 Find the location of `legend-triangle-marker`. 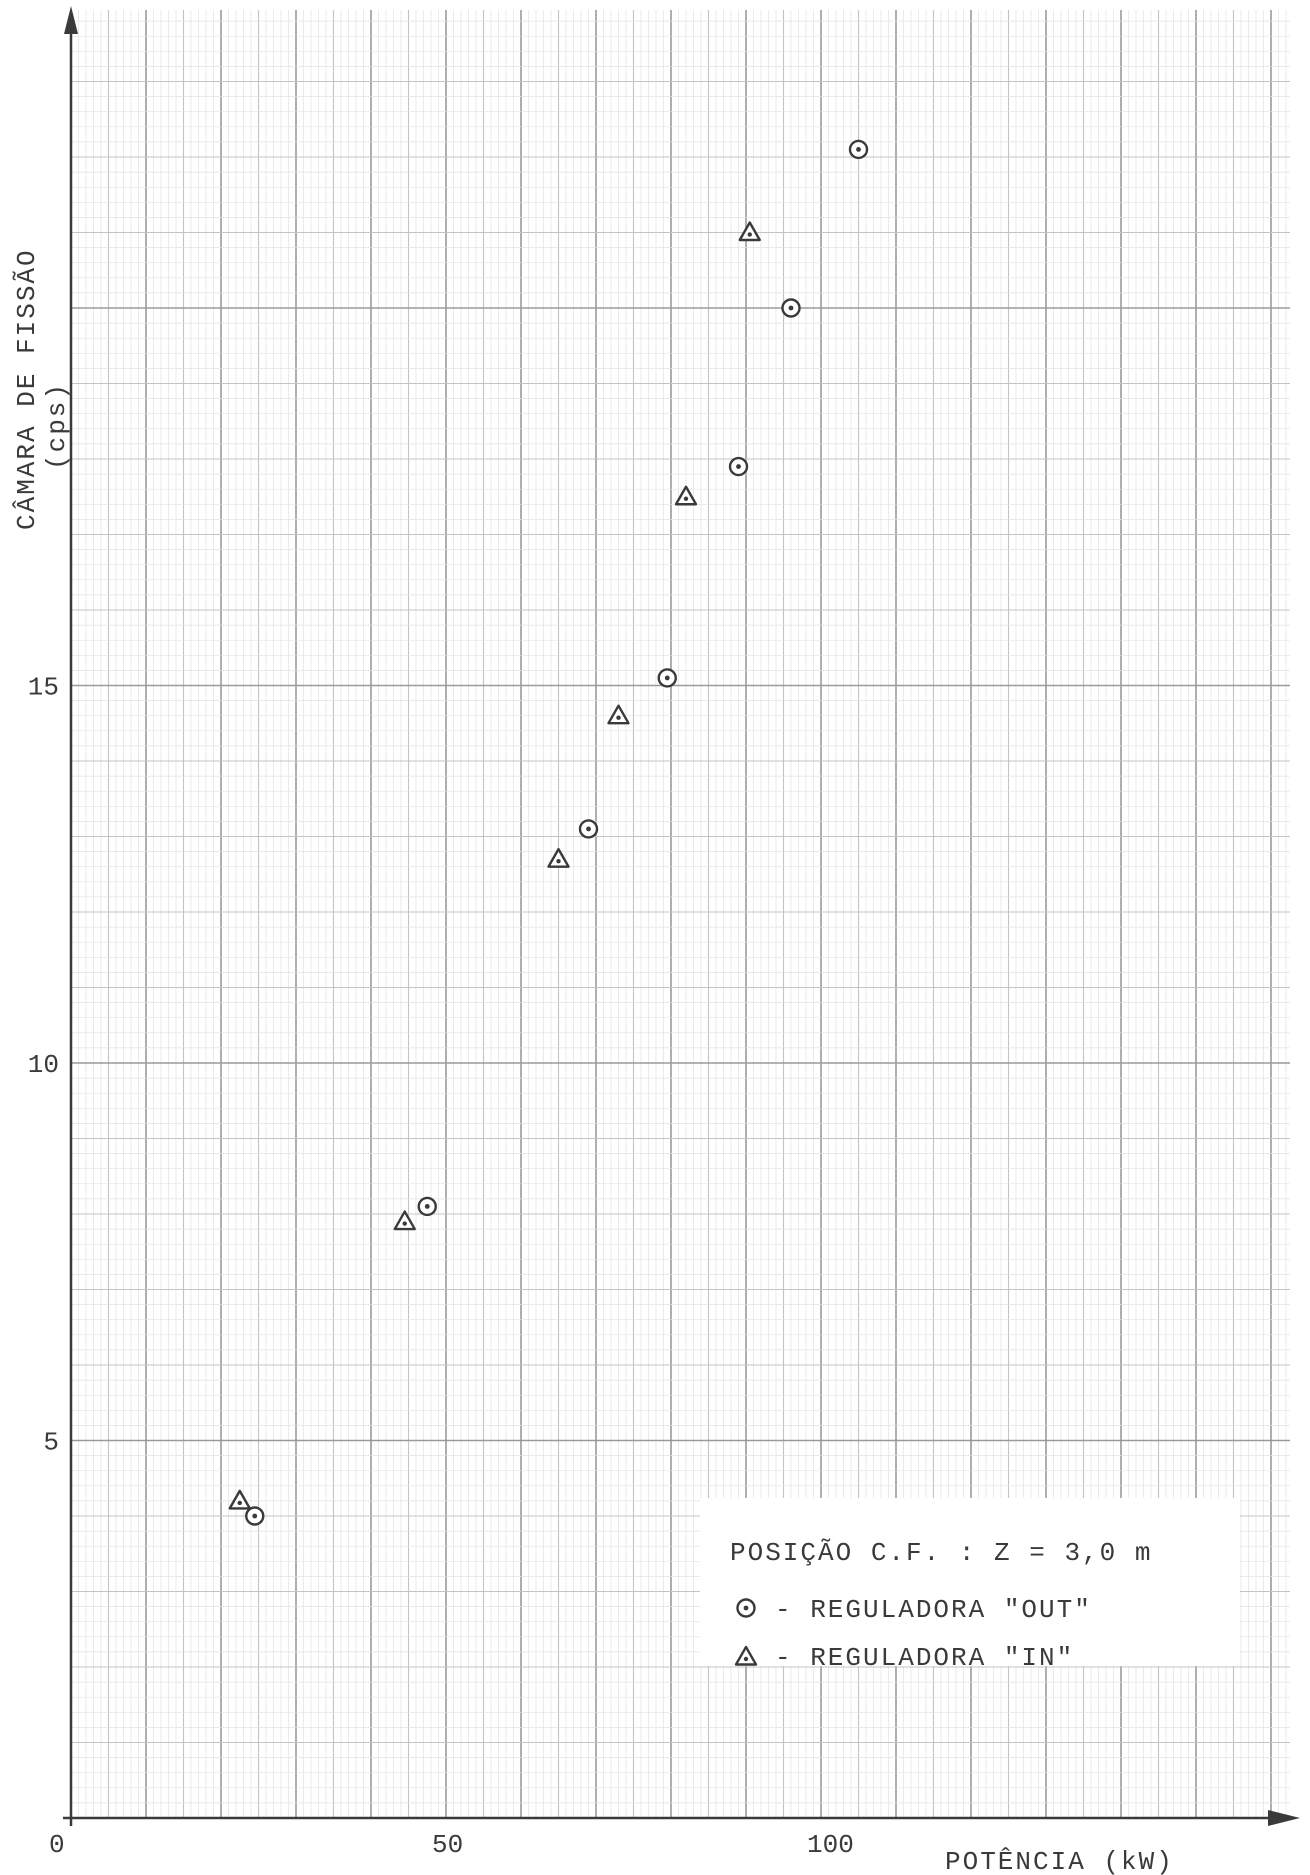

legend-triangle-marker is located at coordinates (746, 1655).